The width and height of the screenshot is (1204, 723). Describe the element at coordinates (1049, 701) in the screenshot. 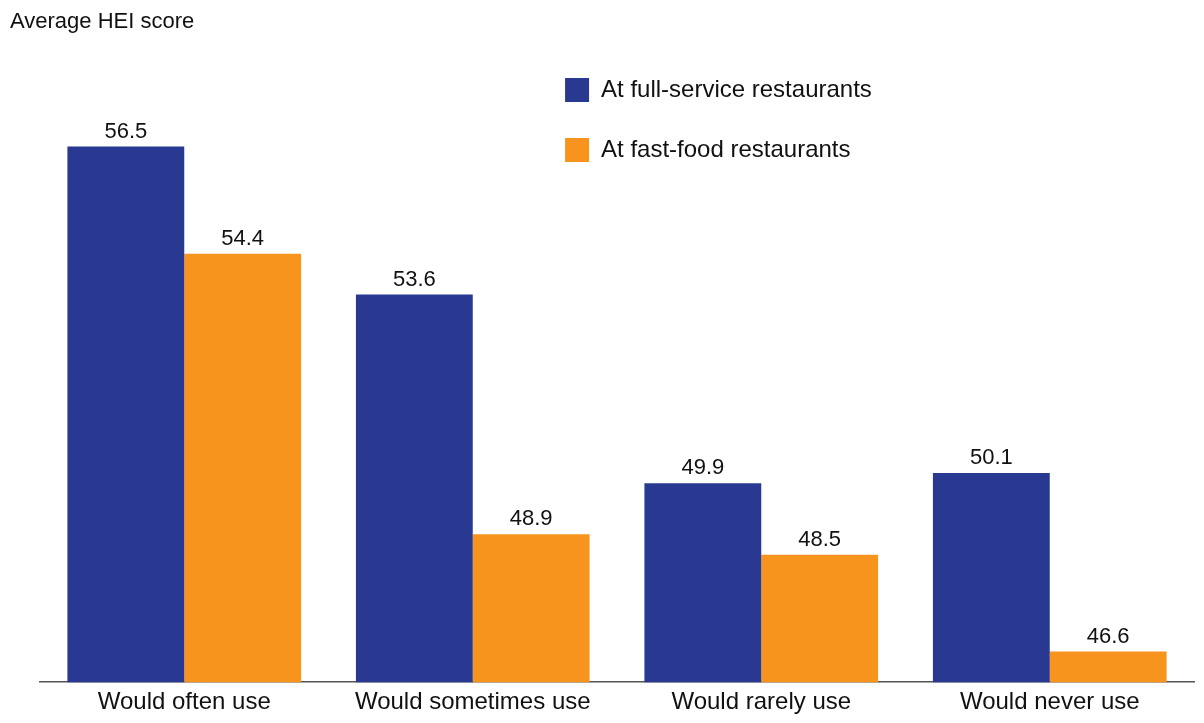

I see `x-tick-label: Would never use` at that location.